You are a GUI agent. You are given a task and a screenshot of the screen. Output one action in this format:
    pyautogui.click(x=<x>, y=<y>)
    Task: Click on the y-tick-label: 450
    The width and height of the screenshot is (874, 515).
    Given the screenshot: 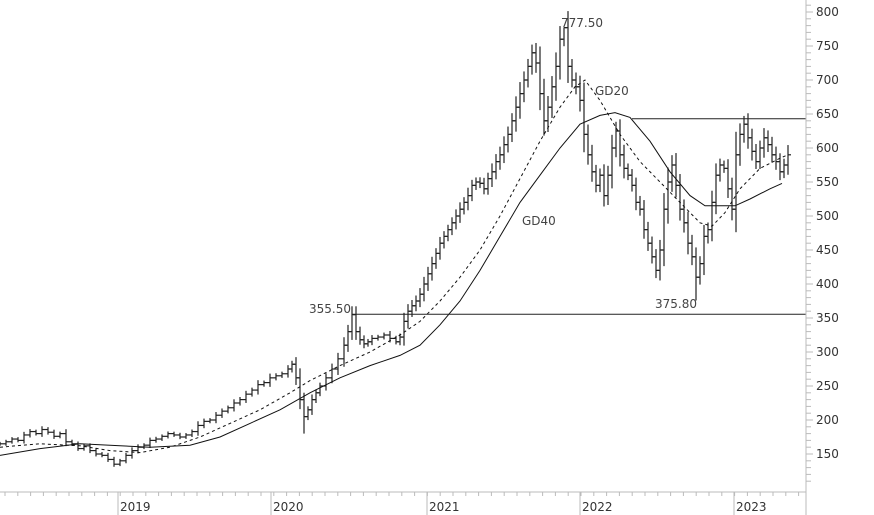 What is the action you would take?
    pyautogui.click(x=827, y=250)
    